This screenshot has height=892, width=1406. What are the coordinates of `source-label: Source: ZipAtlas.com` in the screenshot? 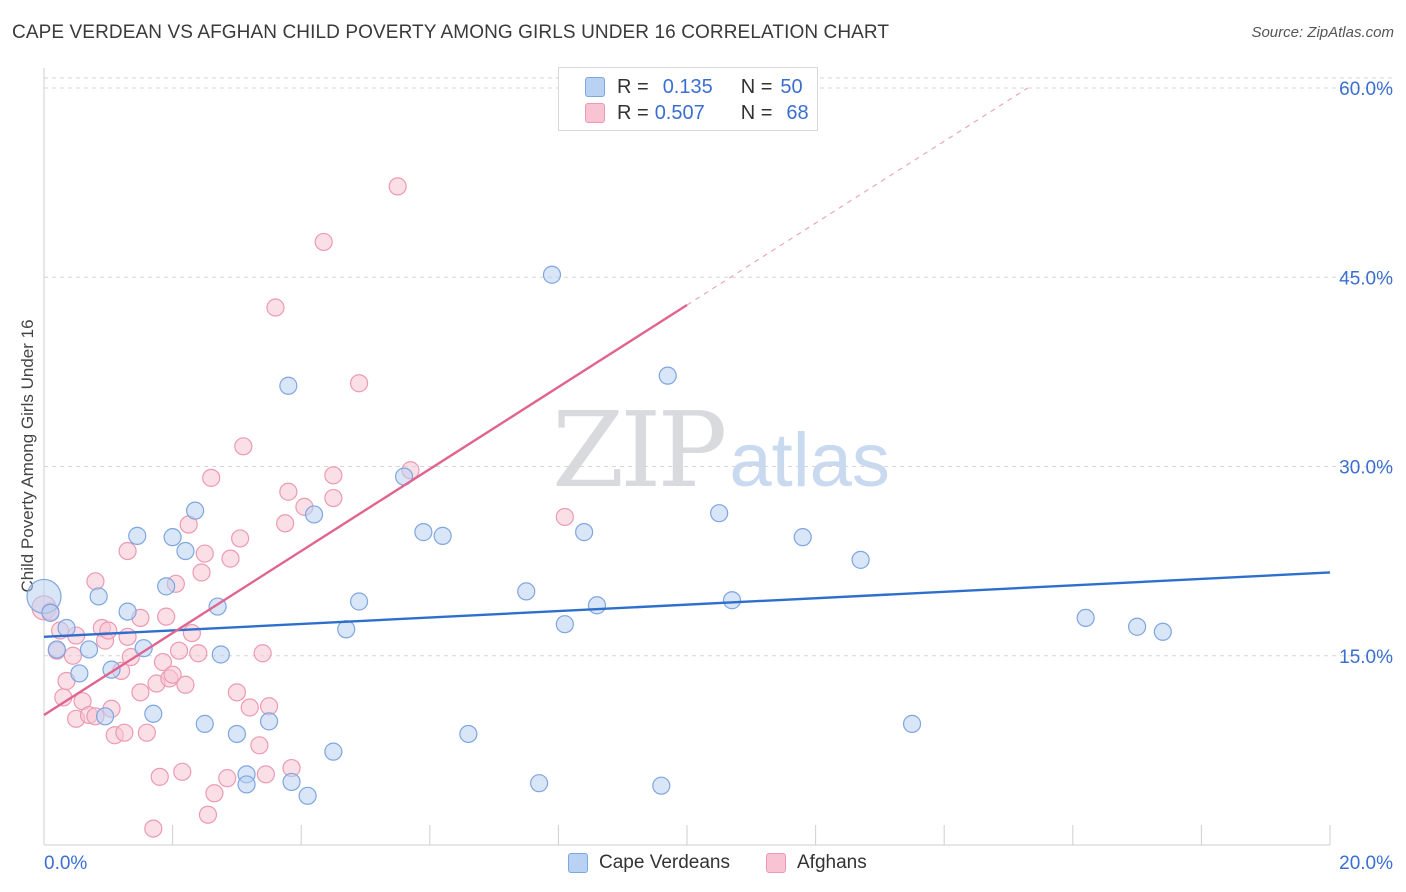 It's located at (1322, 32).